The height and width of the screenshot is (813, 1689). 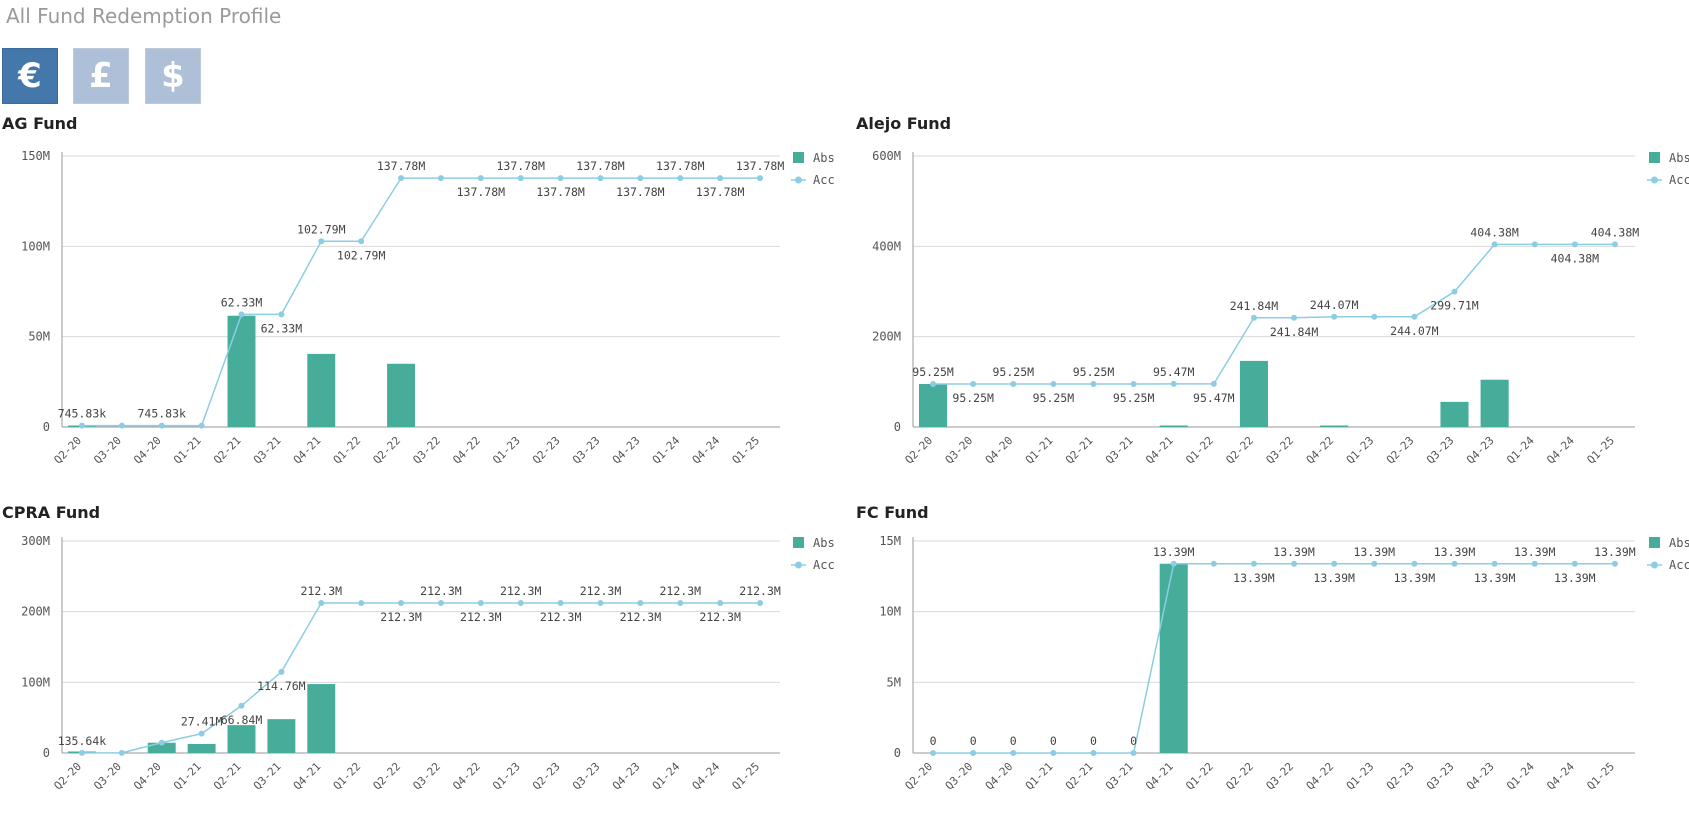 What do you see at coordinates (202, 722) in the screenshot?
I see `data-label: 27.41M` at bounding box center [202, 722].